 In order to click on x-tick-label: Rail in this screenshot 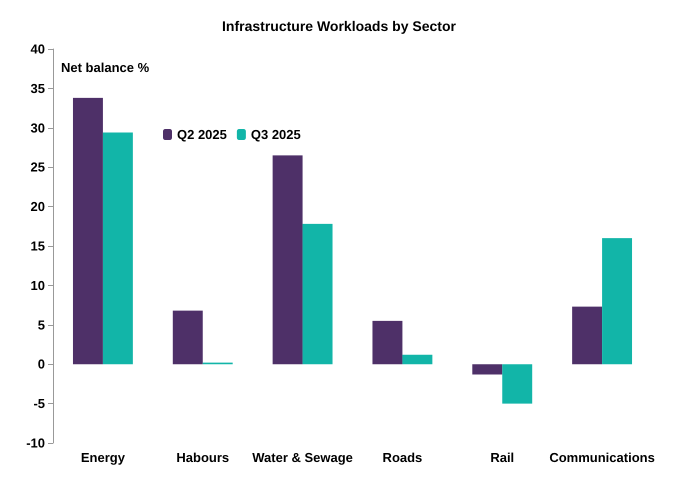, I will do `click(502, 457)`.